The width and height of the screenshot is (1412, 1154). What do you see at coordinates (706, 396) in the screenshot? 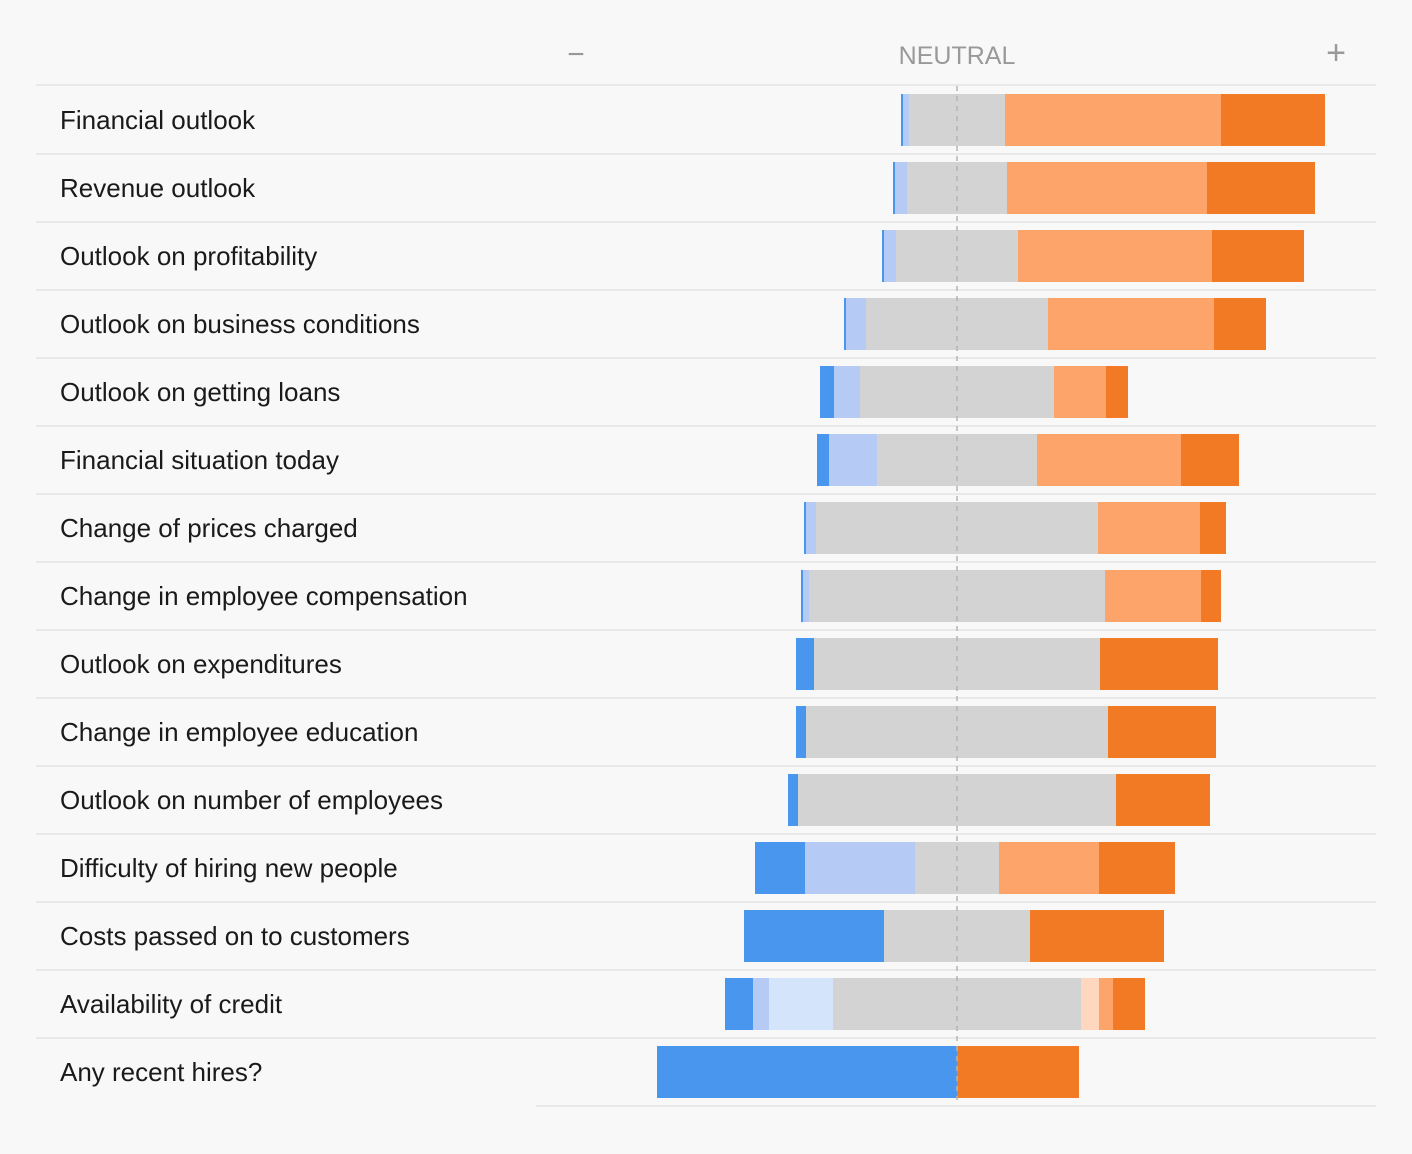
I see `chart-row: Outlook on getting loans` at bounding box center [706, 396].